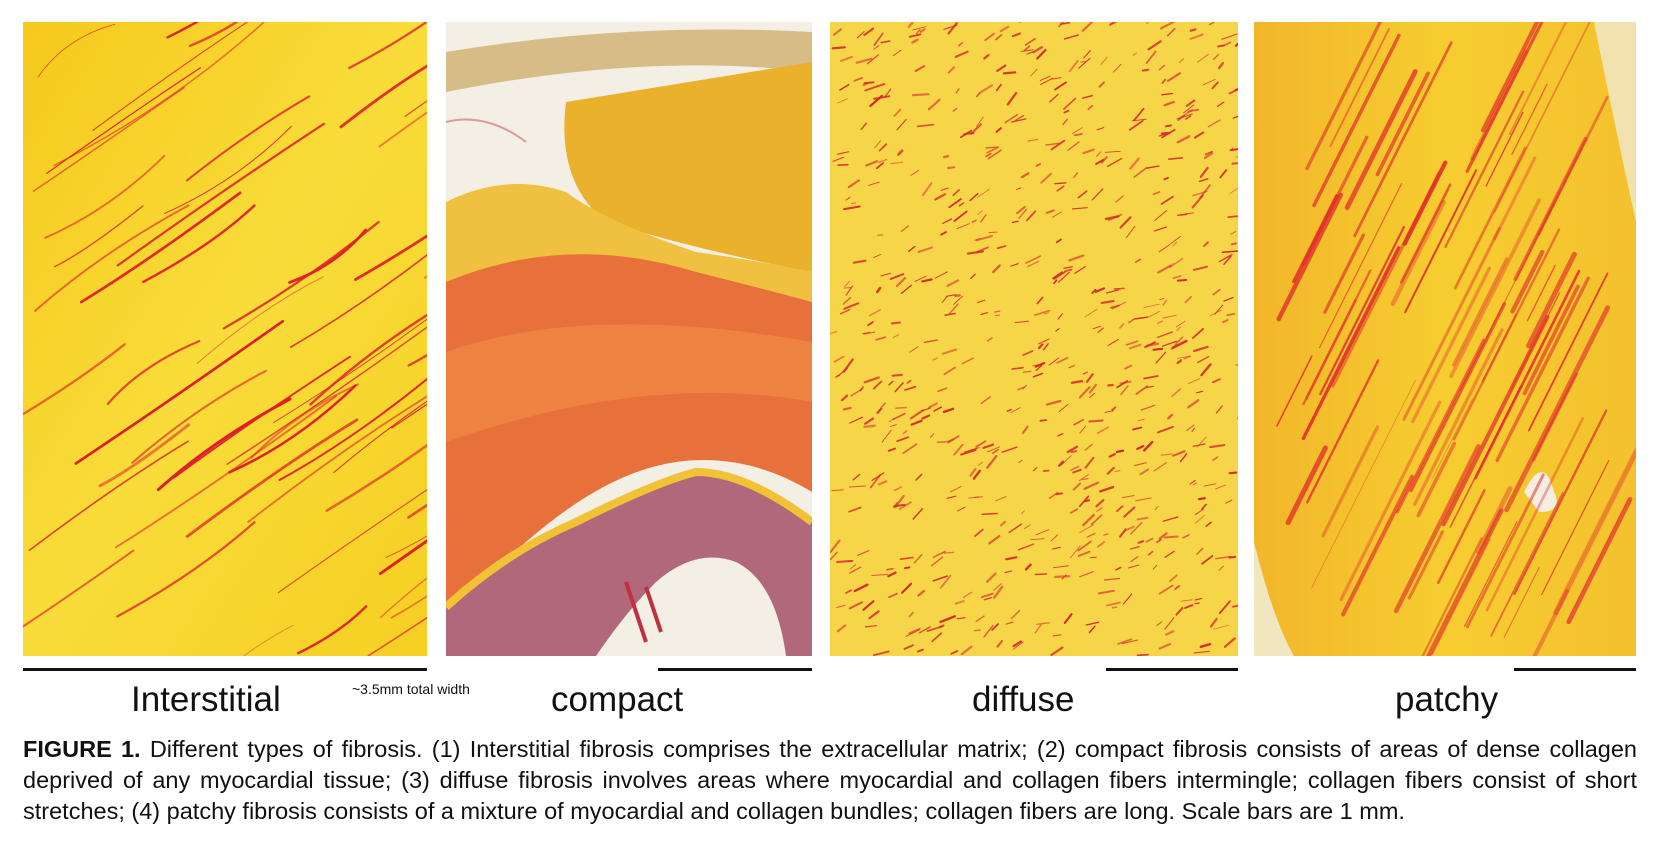  I want to click on scale-note: ~3.5mm total width, so click(411, 689).